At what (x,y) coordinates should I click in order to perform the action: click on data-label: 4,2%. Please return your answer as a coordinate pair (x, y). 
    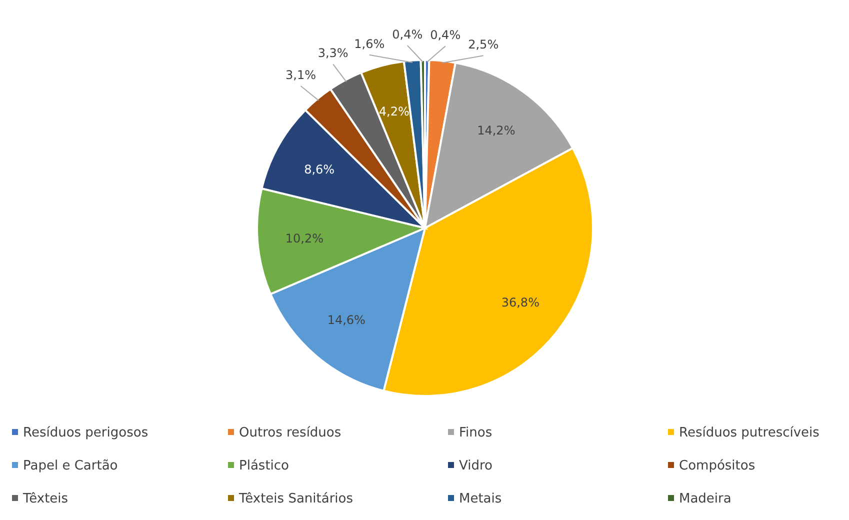
    Looking at the image, I should click on (394, 111).